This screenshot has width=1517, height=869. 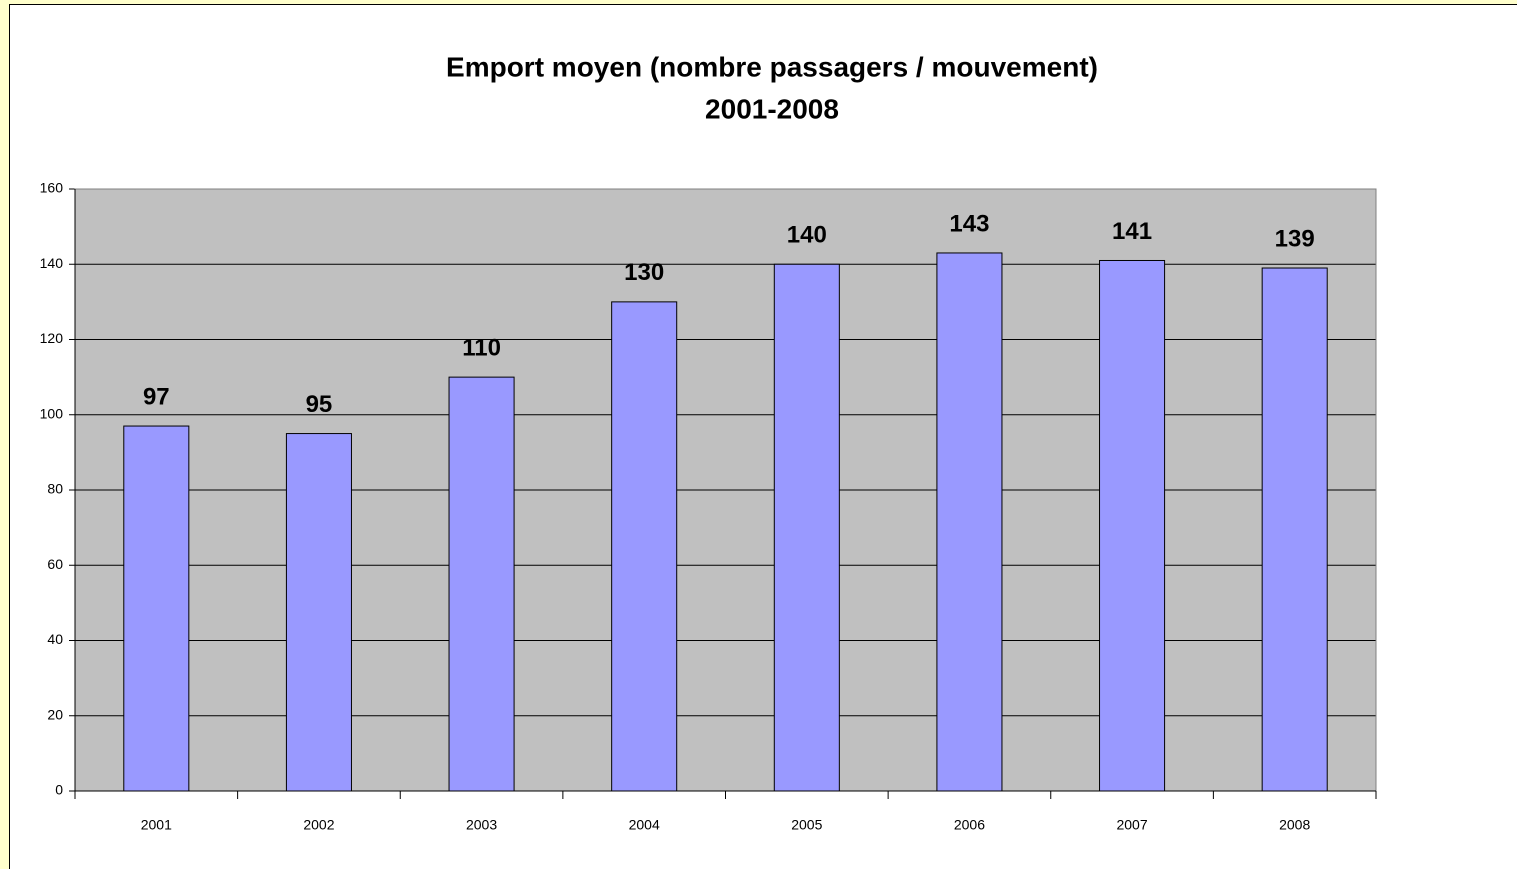 I want to click on data-label: 141, so click(x=1132, y=231).